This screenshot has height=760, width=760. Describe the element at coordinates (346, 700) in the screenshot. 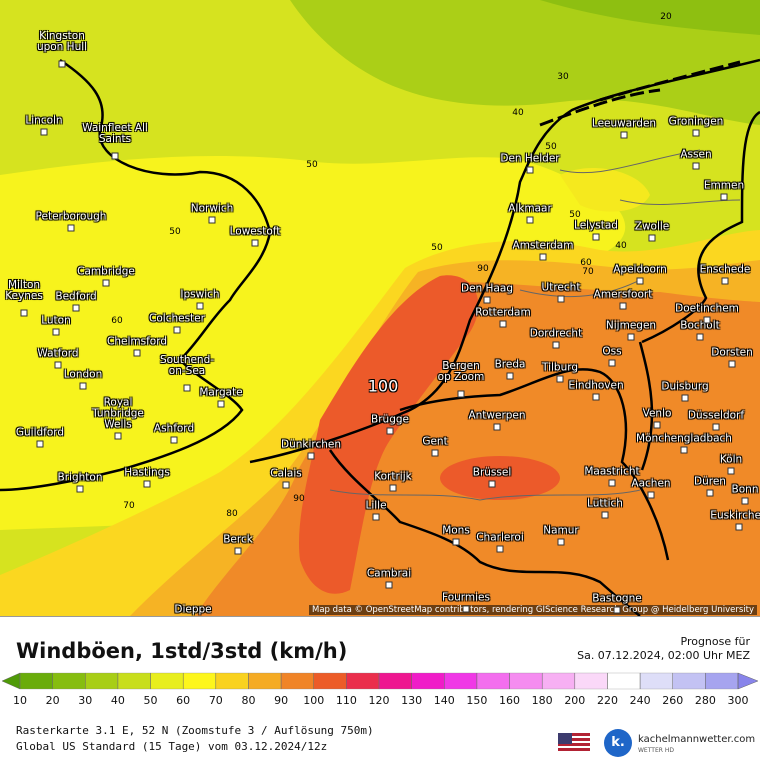

I see `tick-label: 110` at that location.